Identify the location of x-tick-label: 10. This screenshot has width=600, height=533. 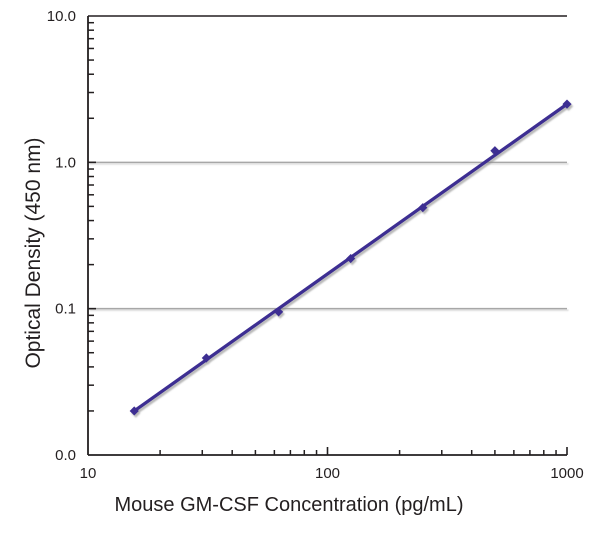
(88, 473).